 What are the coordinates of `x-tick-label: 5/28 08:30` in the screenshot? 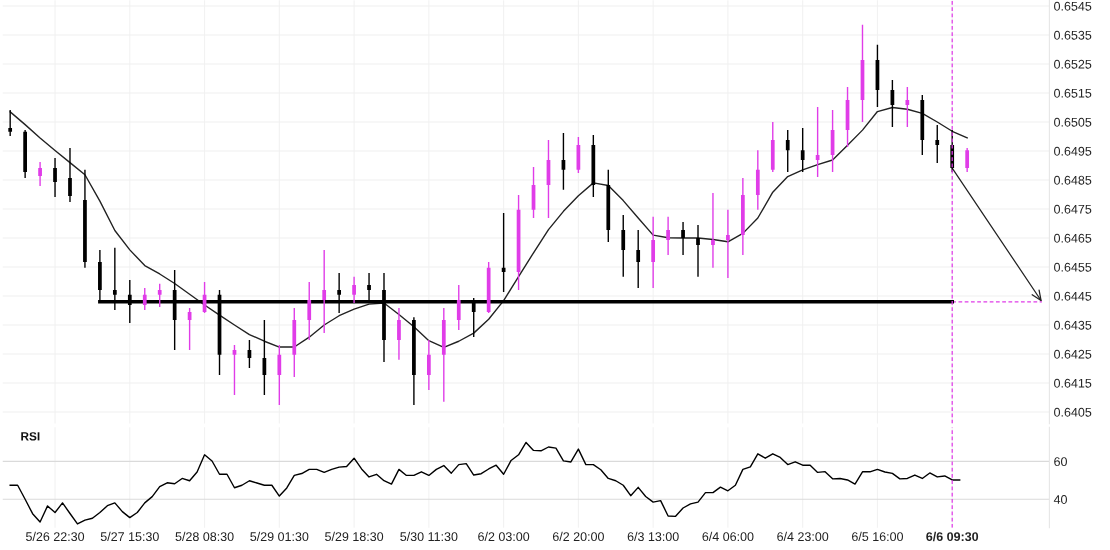 It's located at (204, 536).